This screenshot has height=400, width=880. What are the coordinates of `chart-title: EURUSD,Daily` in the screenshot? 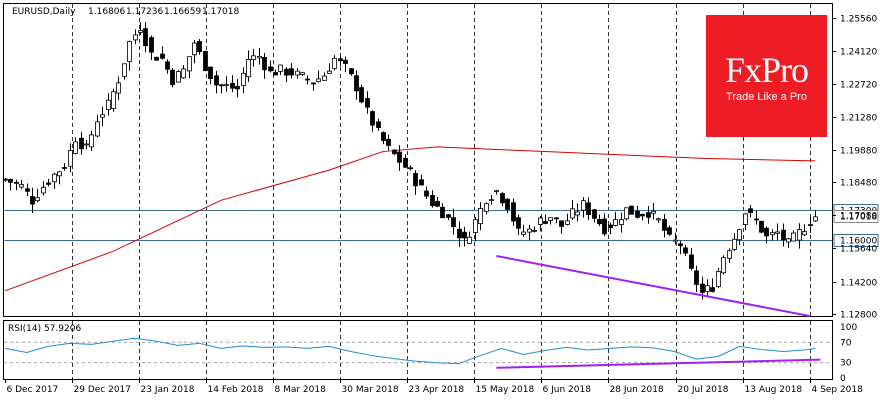 It's located at (44, 12).